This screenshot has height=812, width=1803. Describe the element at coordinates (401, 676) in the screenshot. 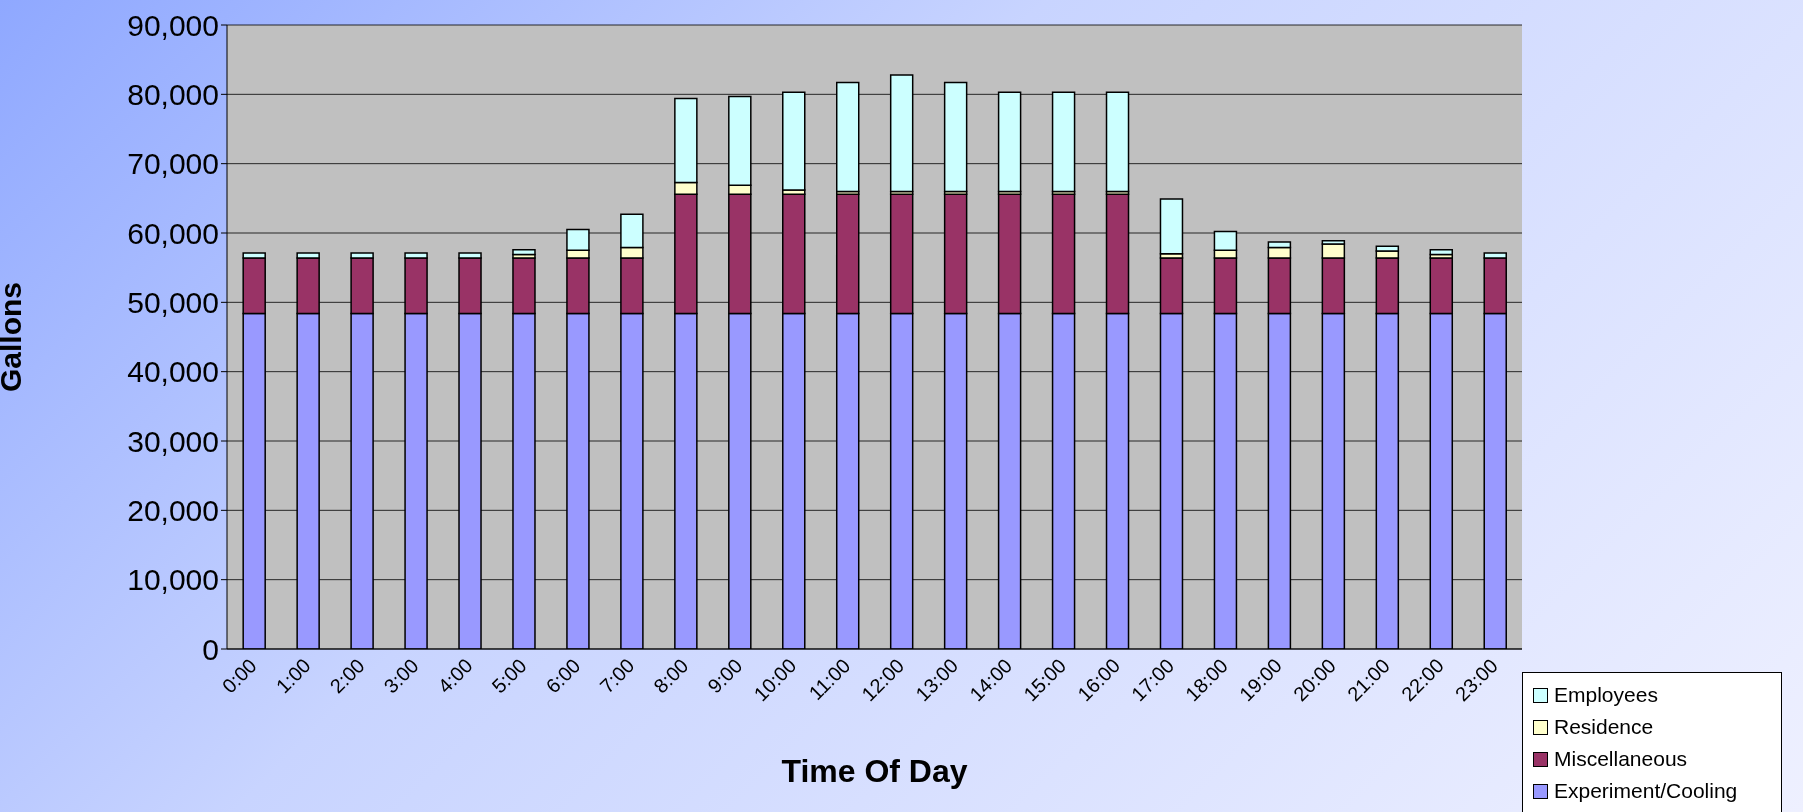

I see `x-tick-label: 3:00` at that location.